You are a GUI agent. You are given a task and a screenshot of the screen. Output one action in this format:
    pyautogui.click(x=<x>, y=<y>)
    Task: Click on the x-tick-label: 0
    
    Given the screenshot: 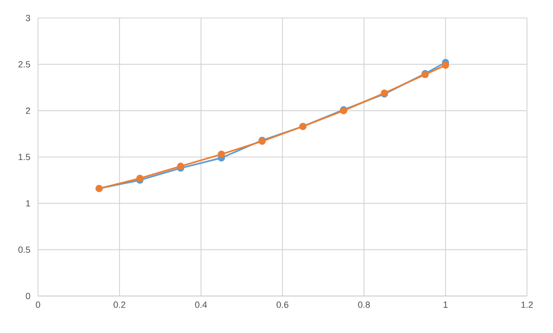 What is the action you would take?
    pyautogui.click(x=38, y=305)
    